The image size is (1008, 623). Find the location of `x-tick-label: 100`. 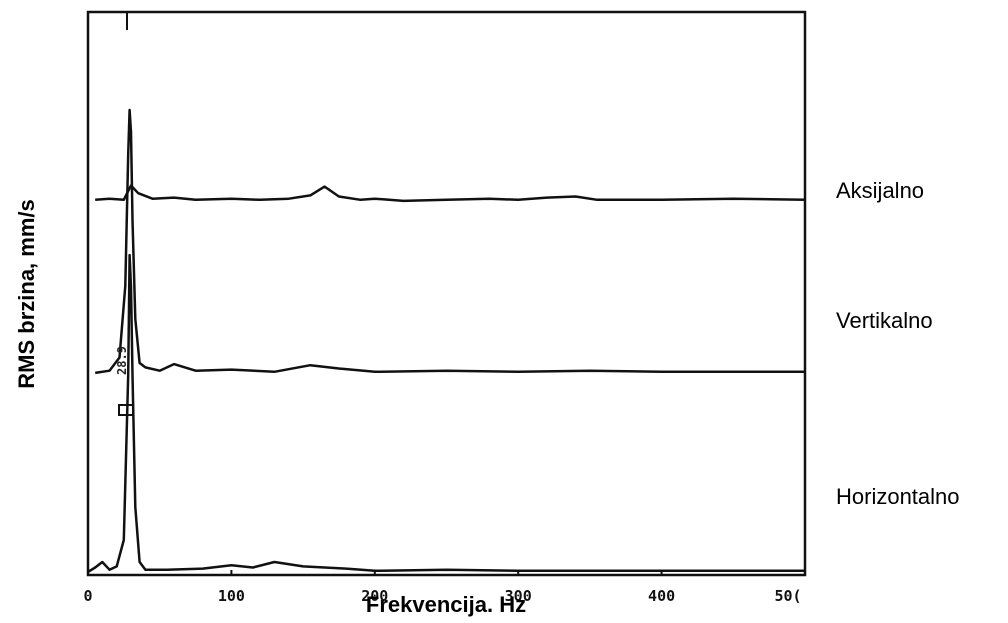

x-tick-label: 100 is located at coordinates (231, 596).